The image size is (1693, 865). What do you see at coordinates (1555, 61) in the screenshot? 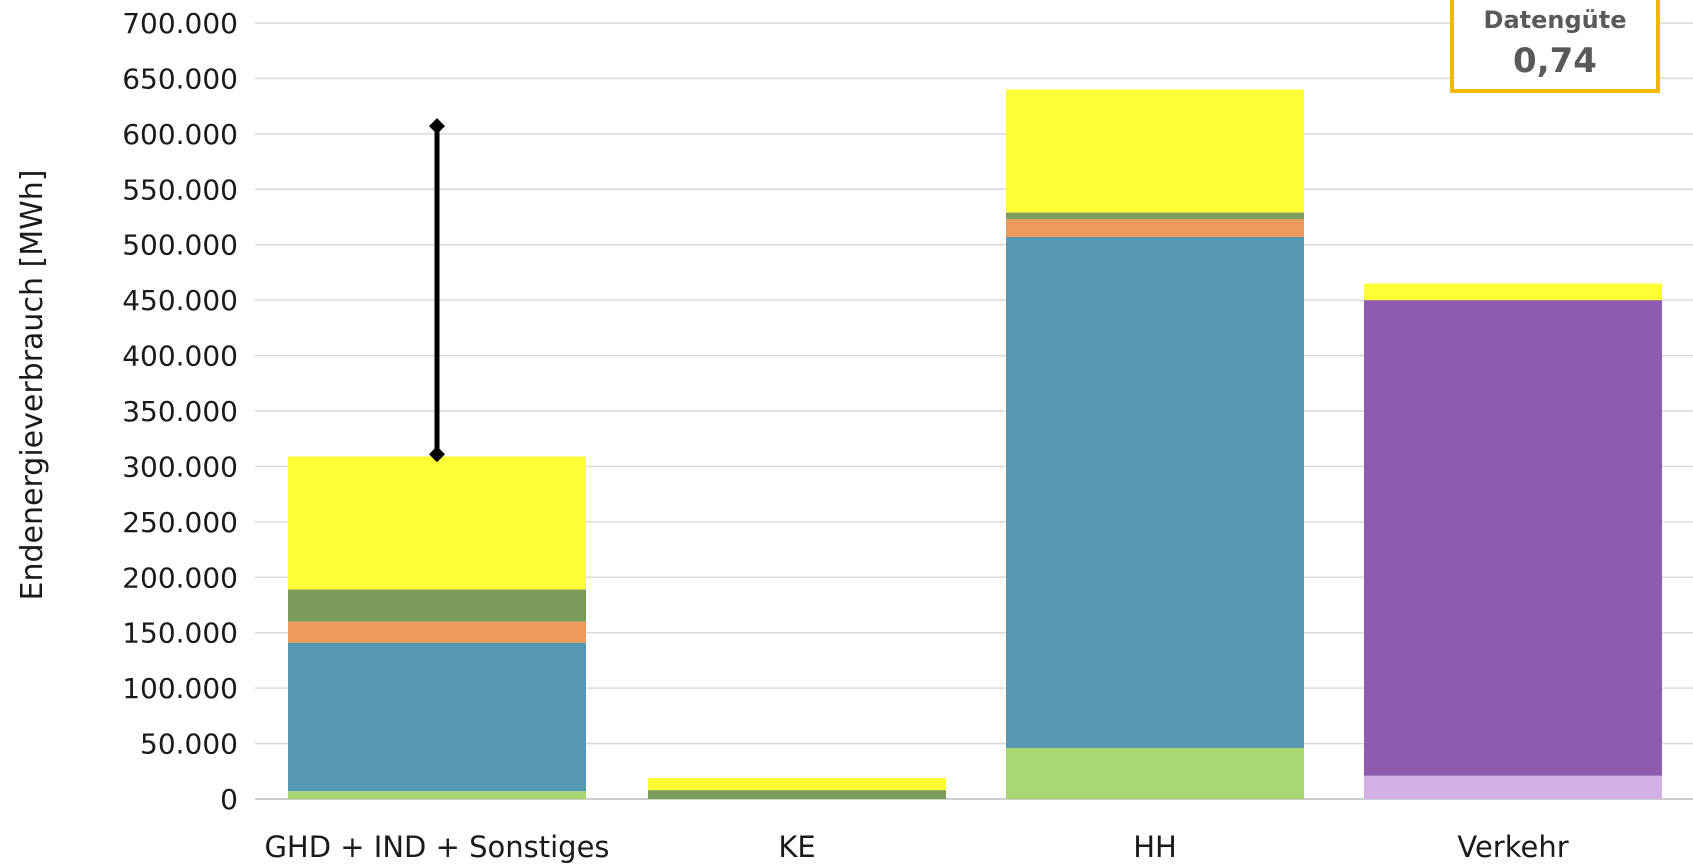
I see `datenguete-badge-value: 0,74` at bounding box center [1555, 61].